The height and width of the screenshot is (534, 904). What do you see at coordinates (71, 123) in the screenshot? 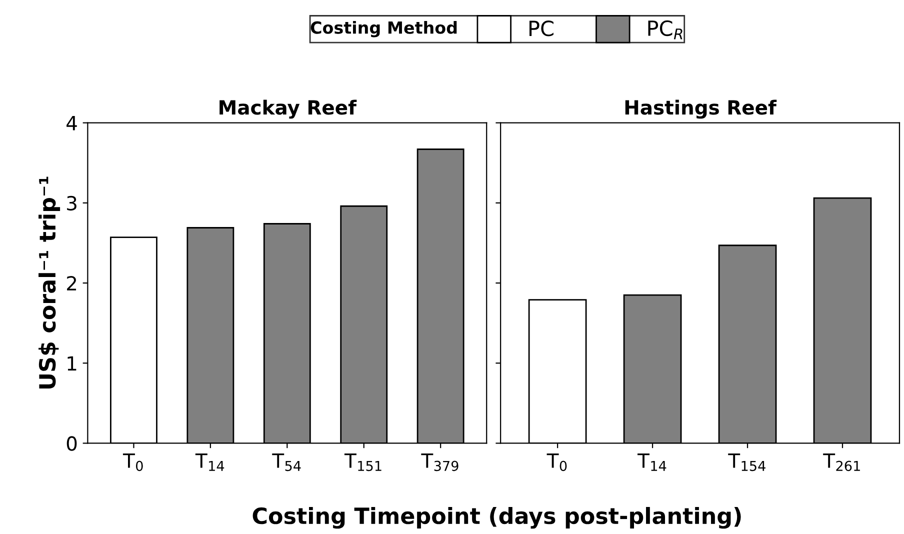
I see `y-tick-label: 4` at bounding box center [71, 123].